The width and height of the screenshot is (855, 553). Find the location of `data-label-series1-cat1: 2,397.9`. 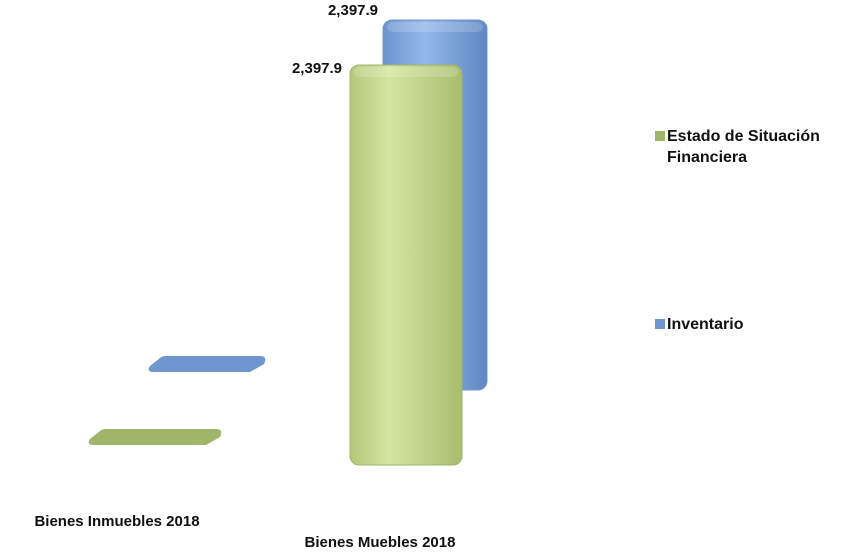

data-label-series1-cat1: 2,397.9 is located at coordinates (353, 10).